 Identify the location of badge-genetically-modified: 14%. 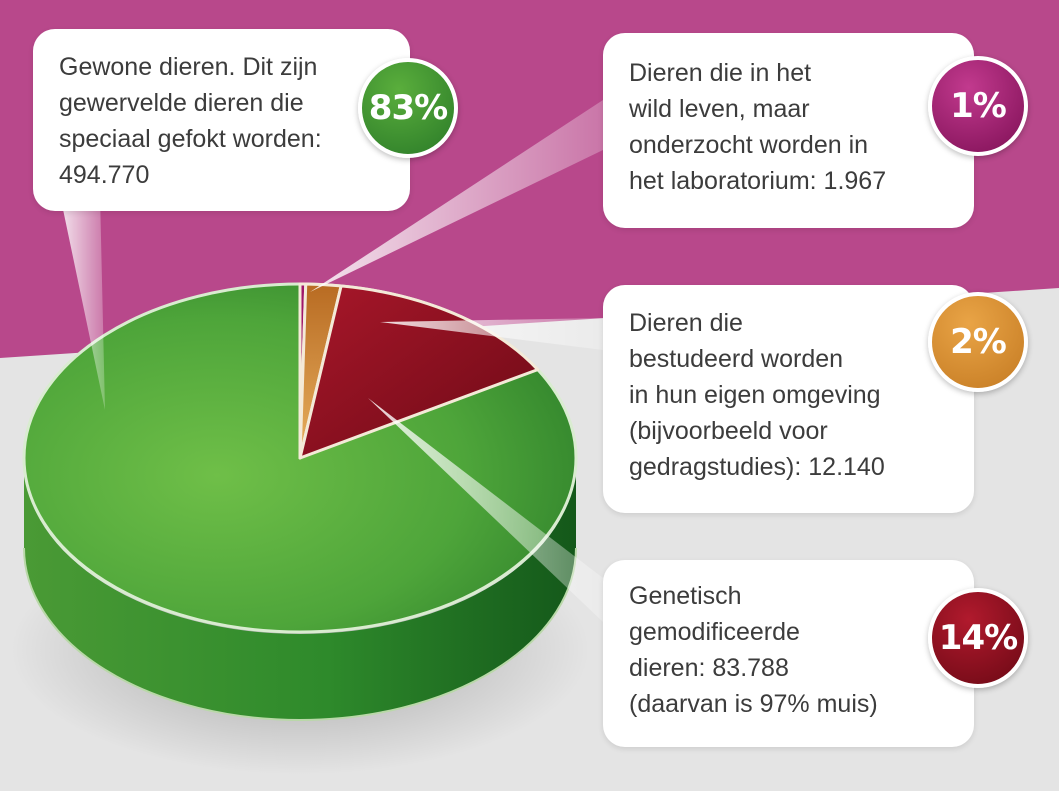
(978, 638).